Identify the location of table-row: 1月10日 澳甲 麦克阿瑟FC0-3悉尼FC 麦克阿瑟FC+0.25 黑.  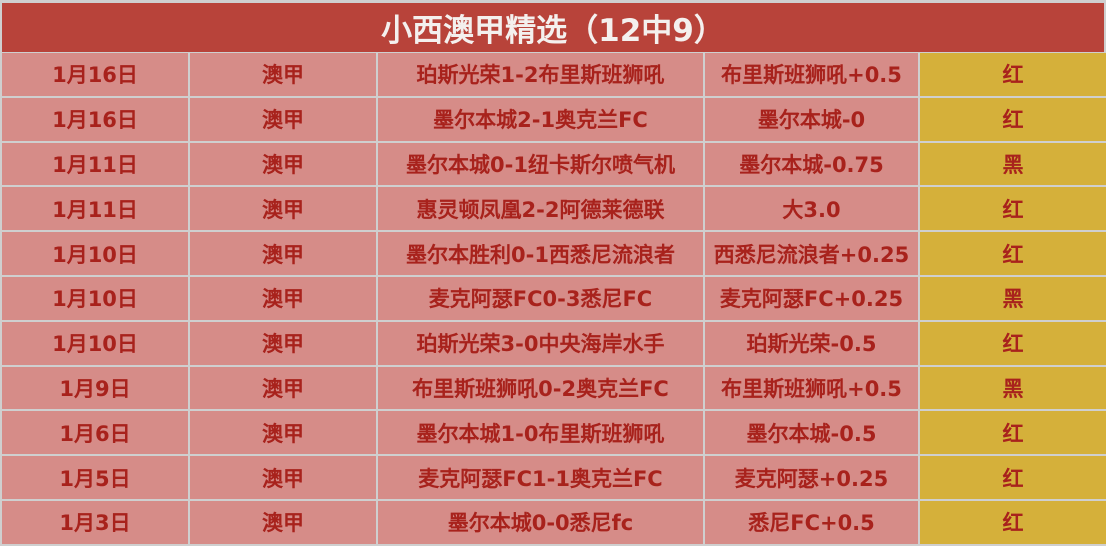
(553, 298).